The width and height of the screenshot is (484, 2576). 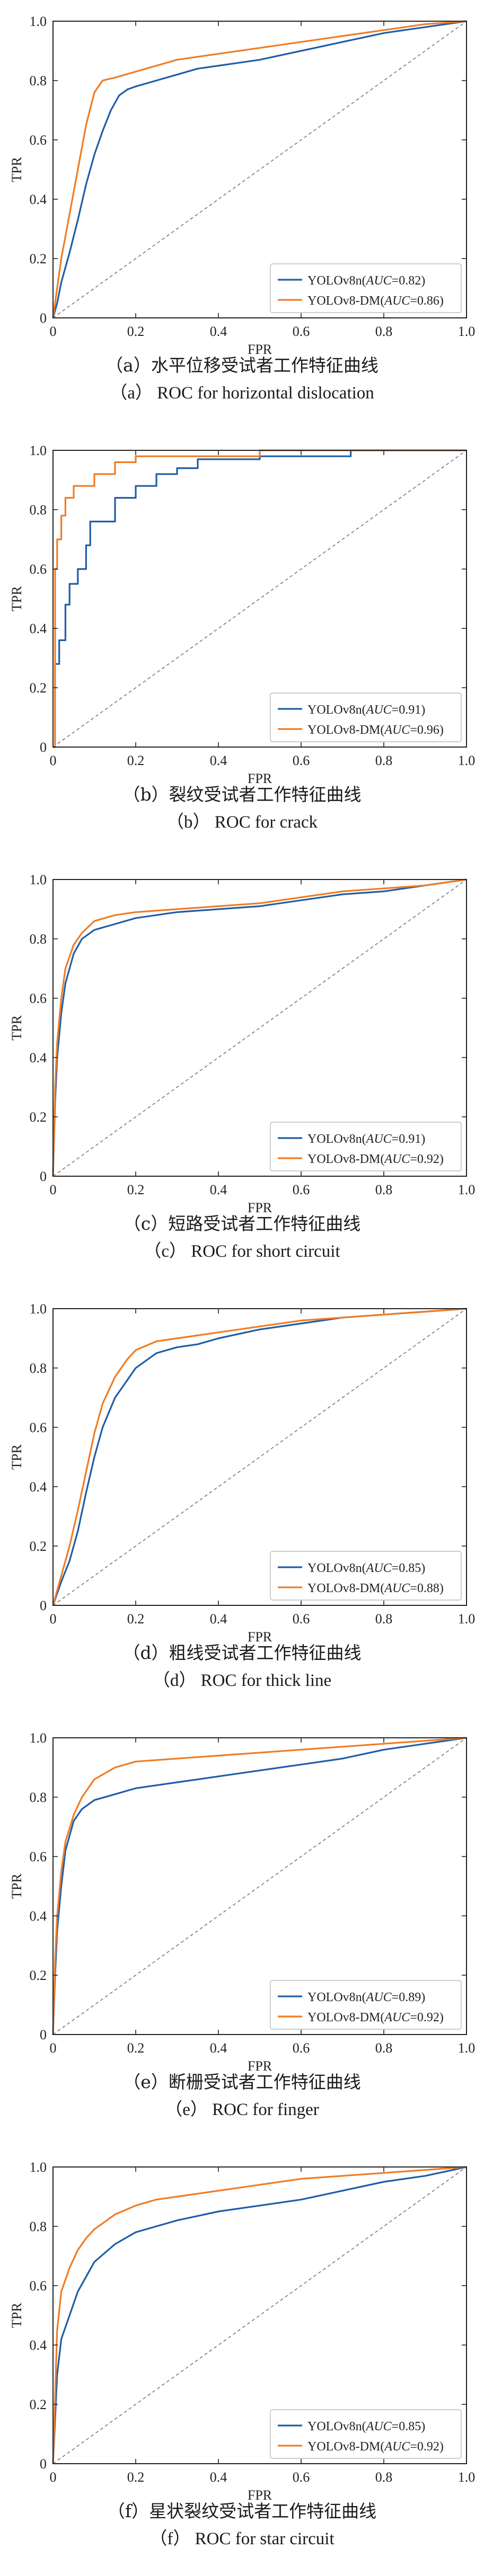 I want to click on caption-english: （f） ROC for star circuit, so click(x=242, y=2538).